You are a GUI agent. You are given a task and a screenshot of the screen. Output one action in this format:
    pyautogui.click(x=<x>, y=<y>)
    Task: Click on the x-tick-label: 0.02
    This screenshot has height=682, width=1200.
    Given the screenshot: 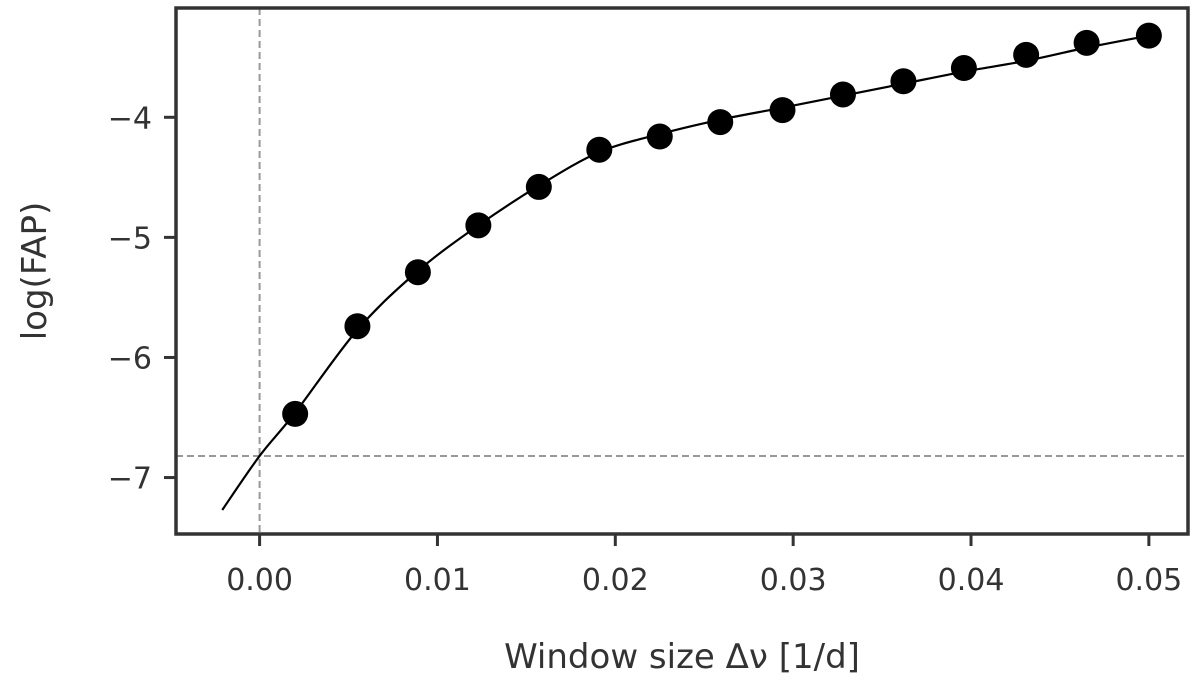 What is the action you would take?
    pyautogui.click(x=615, y=580)
    